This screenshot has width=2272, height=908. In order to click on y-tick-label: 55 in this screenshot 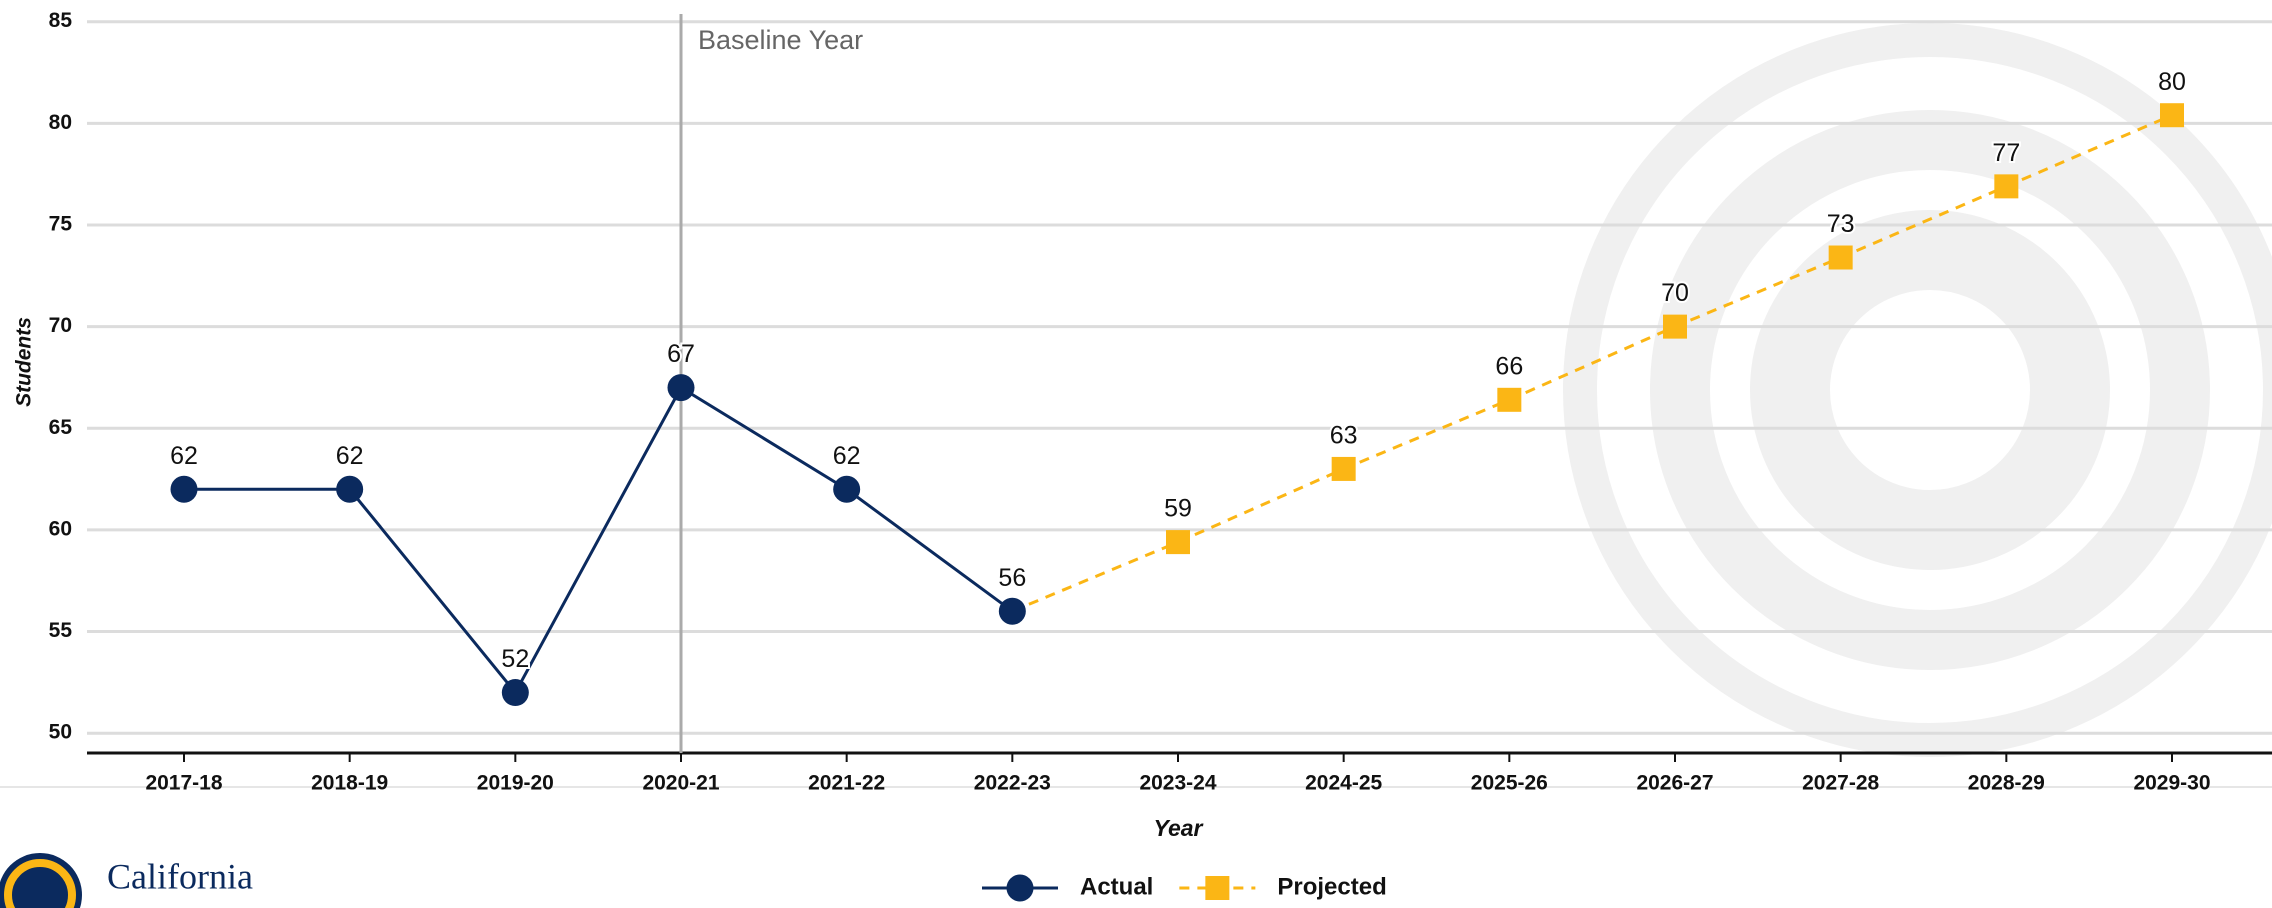, I will do `click(61, 630)`.